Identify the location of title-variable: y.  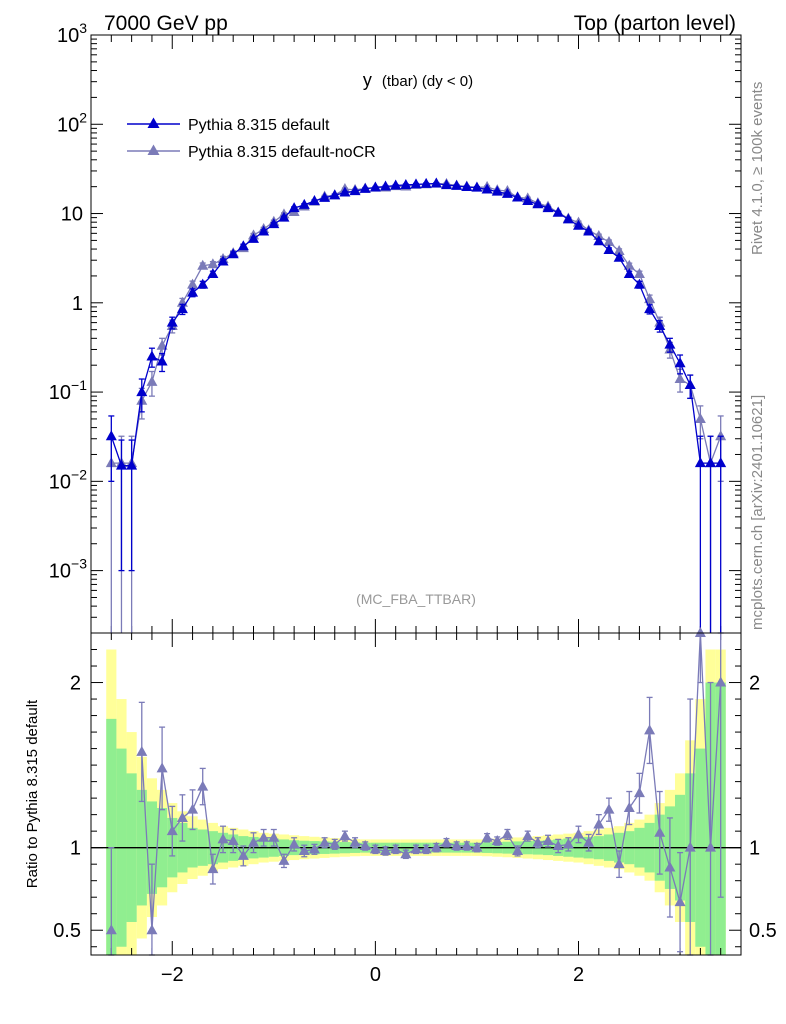
(367, 80).